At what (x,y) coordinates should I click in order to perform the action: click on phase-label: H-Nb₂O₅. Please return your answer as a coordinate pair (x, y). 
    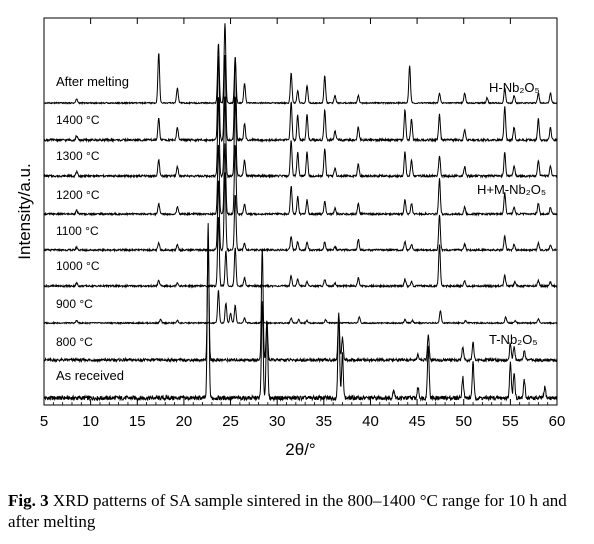
    Looking at the image, I should click on (514, 87).